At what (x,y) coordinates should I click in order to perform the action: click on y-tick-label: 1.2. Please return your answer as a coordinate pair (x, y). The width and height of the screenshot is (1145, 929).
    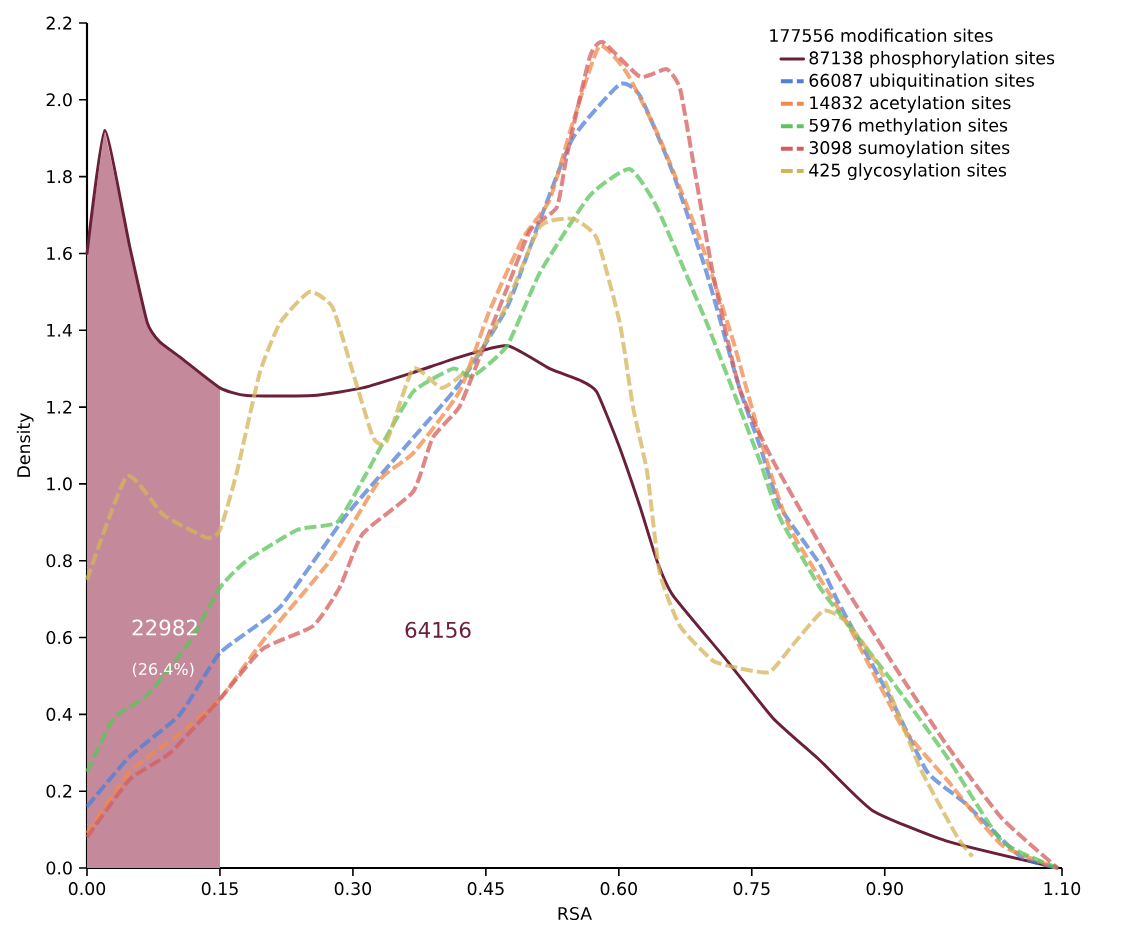
    Looking at the image, I should click on (59, 407).